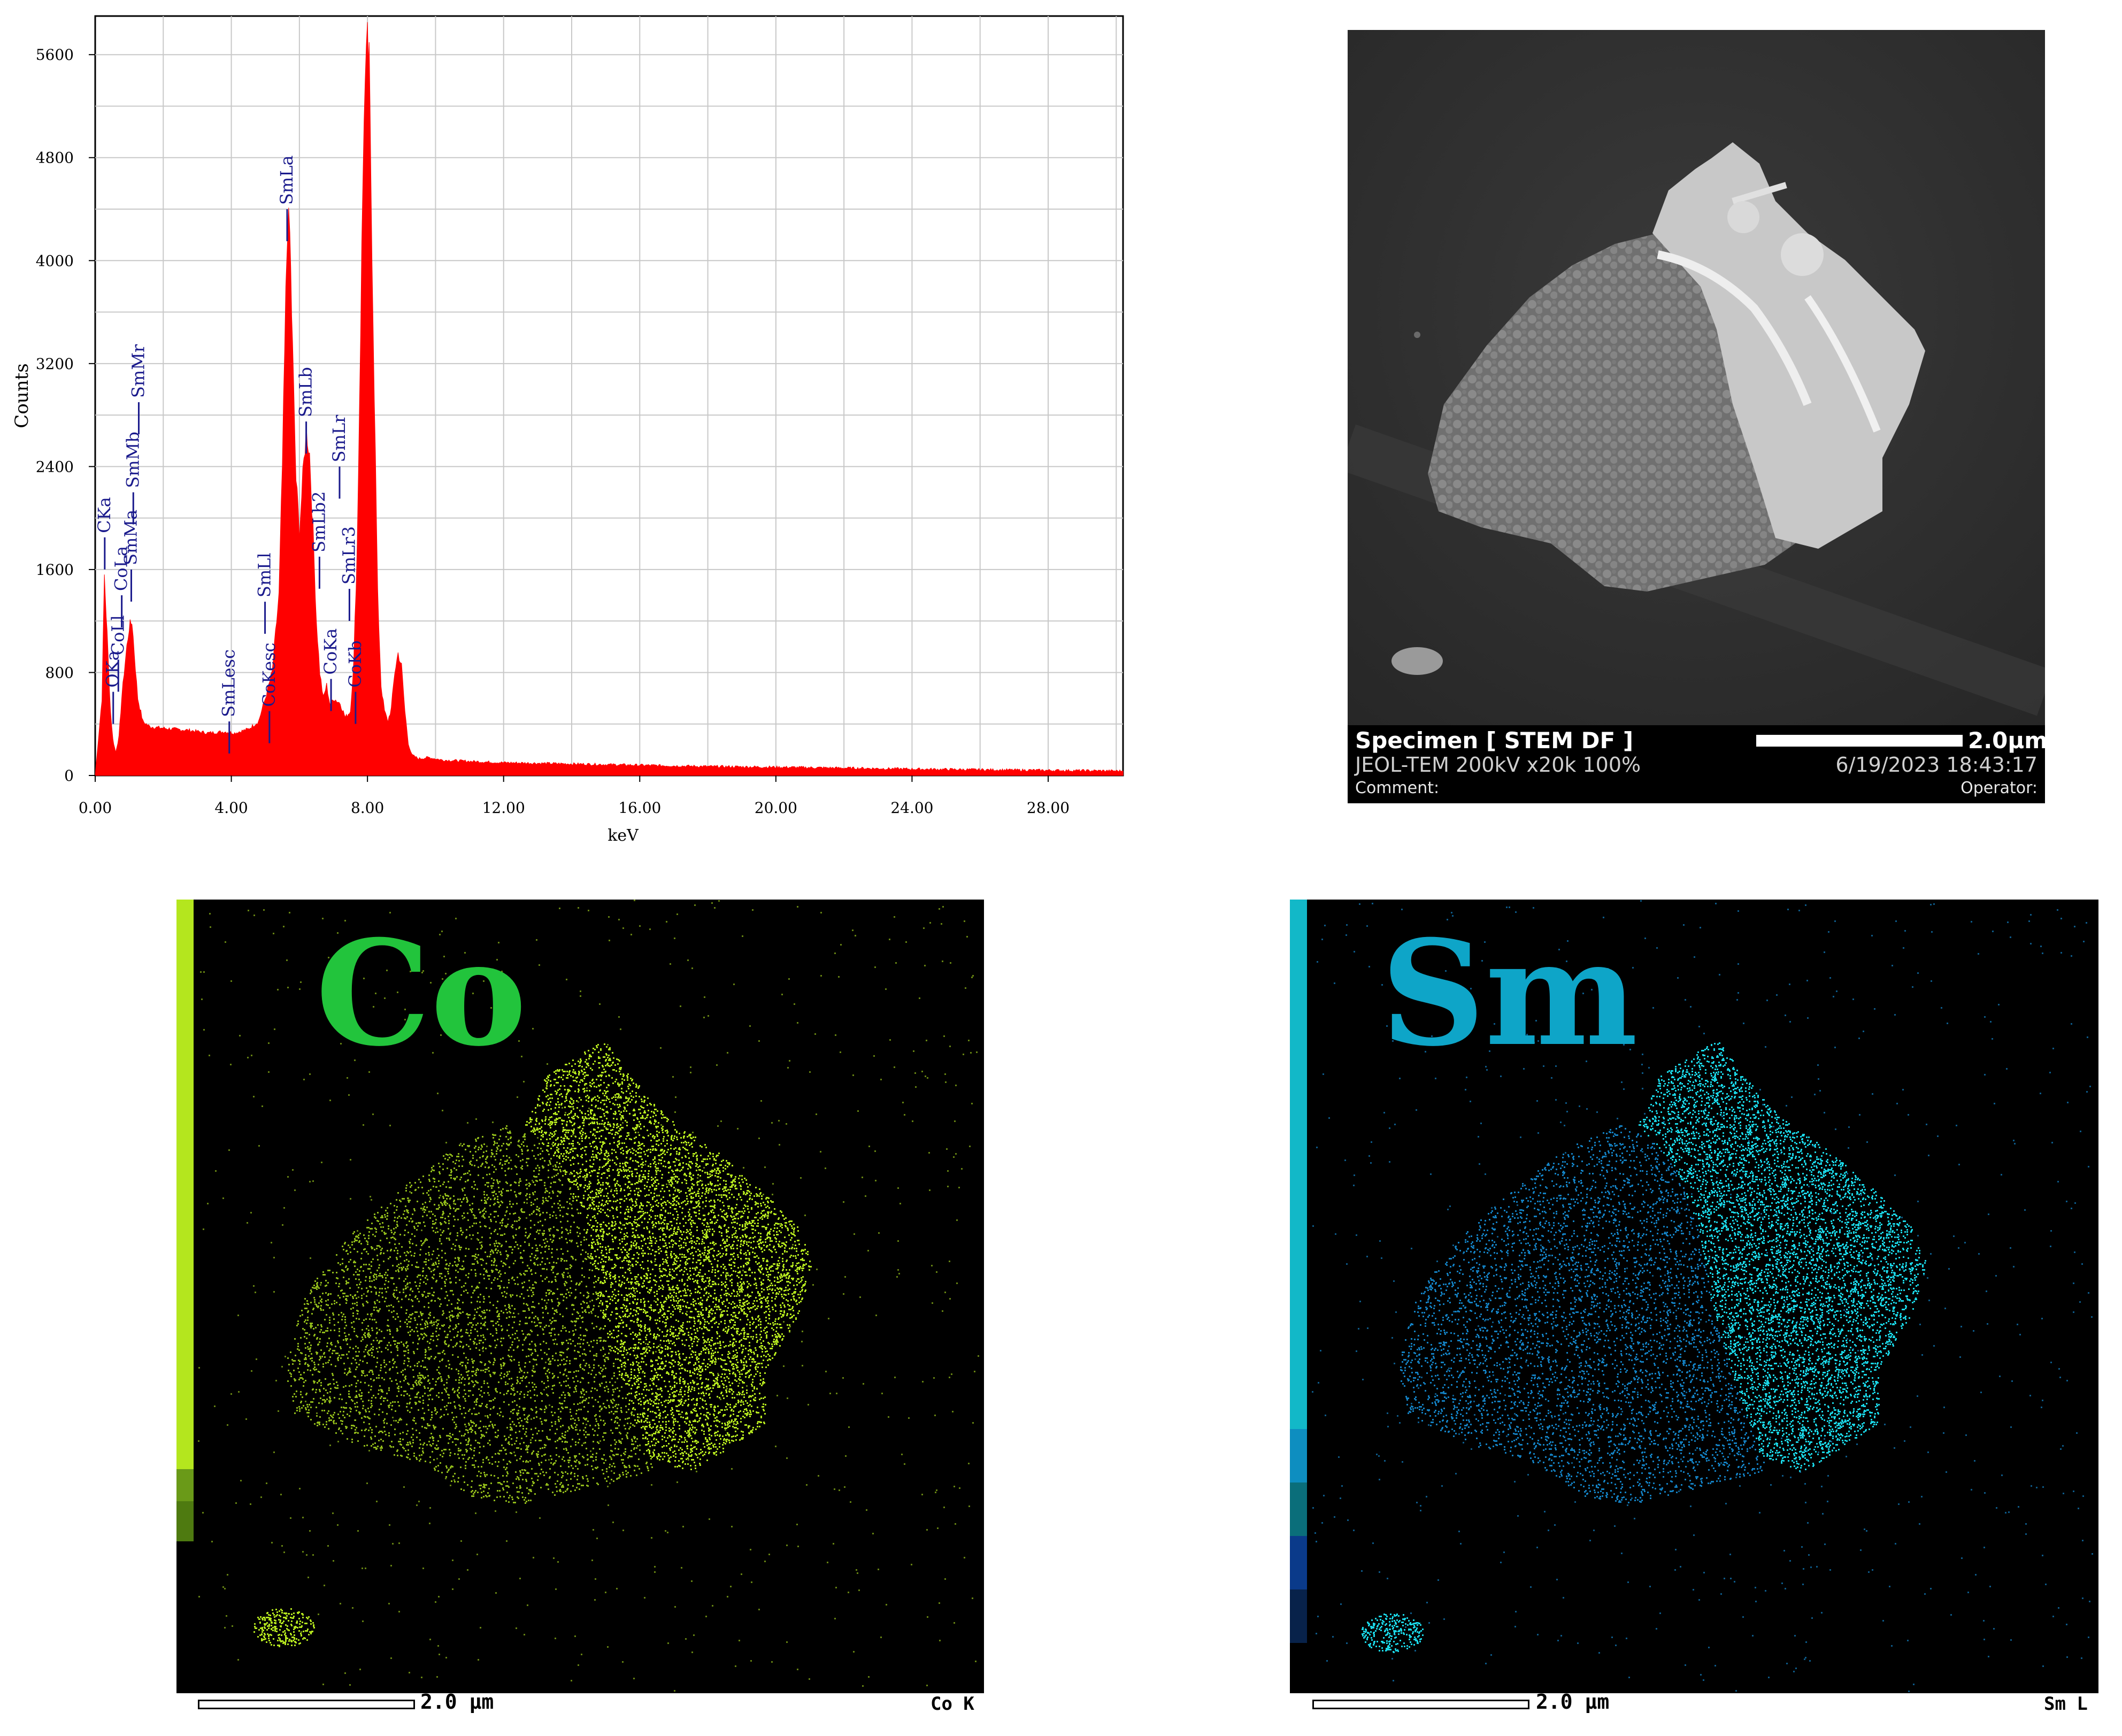 The height and width of the screenshot is (1736, 2122). What do you see at coordinates (185, 1521) in the screenshot?
I see `co-bar-low` at bounding box center [185, 1521].